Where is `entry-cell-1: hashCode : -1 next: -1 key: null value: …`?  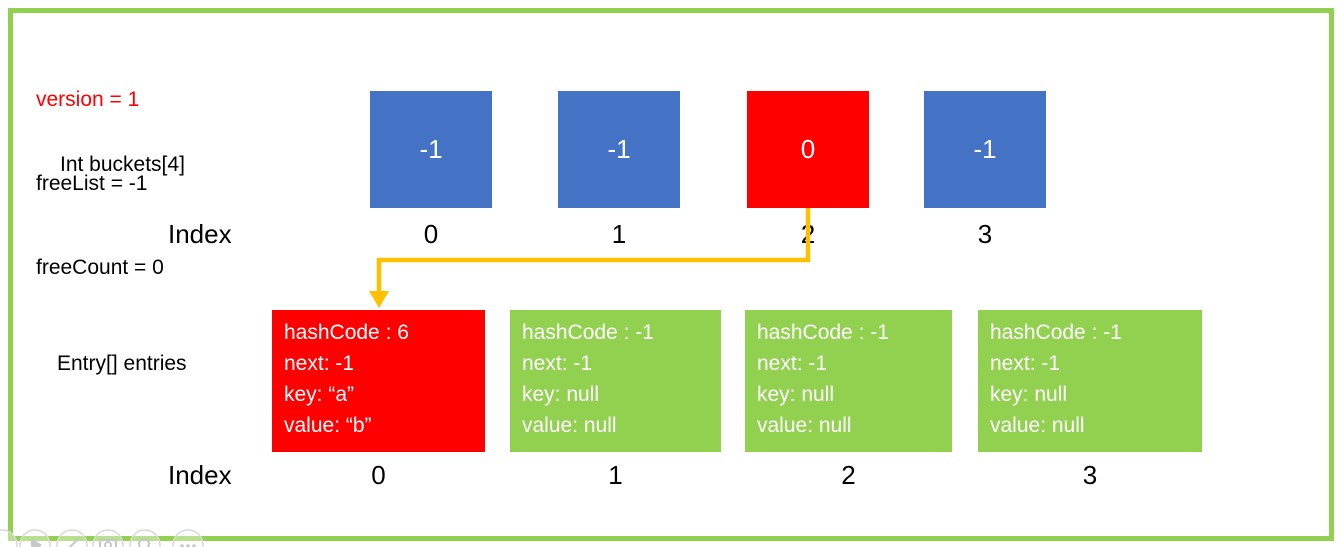
entry-cell-1: hashCode : -1 next: -1 key: null value: … is located at coordinates (615, 381).